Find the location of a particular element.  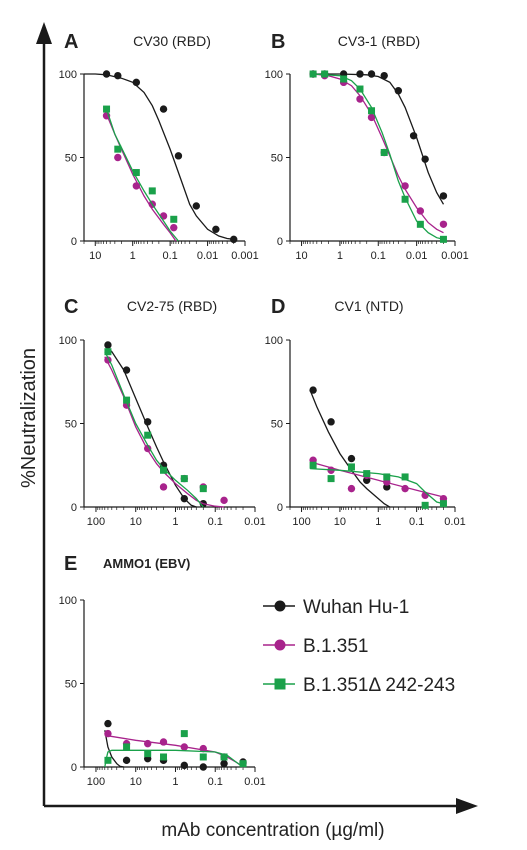

legend: Wuhan Hu-1 B.1.351 B.1.351Δ 242-243 is located at coordinates (359, 646).